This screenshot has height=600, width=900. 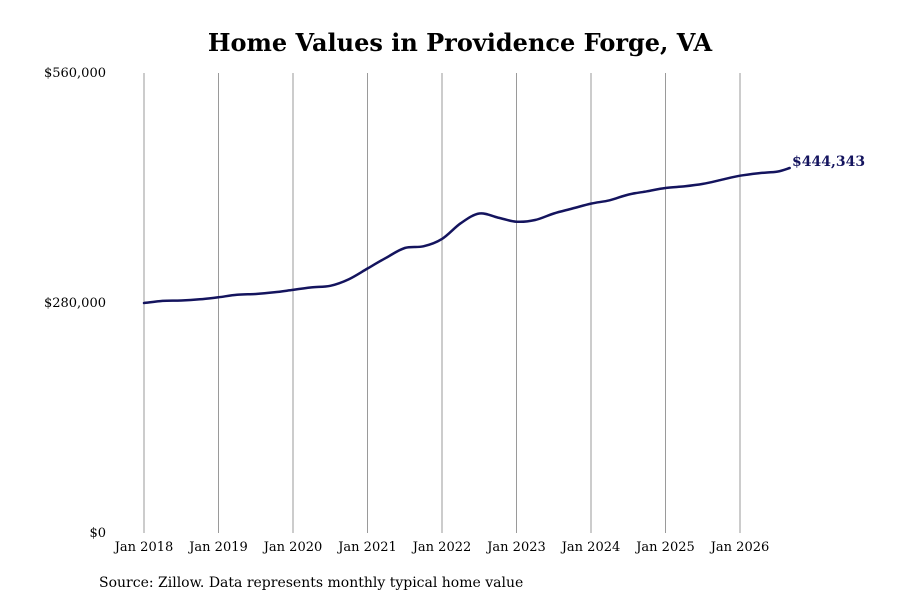 I want to click on y-axis: $0 $280,000 $560,000, so click(x=75, y=303).